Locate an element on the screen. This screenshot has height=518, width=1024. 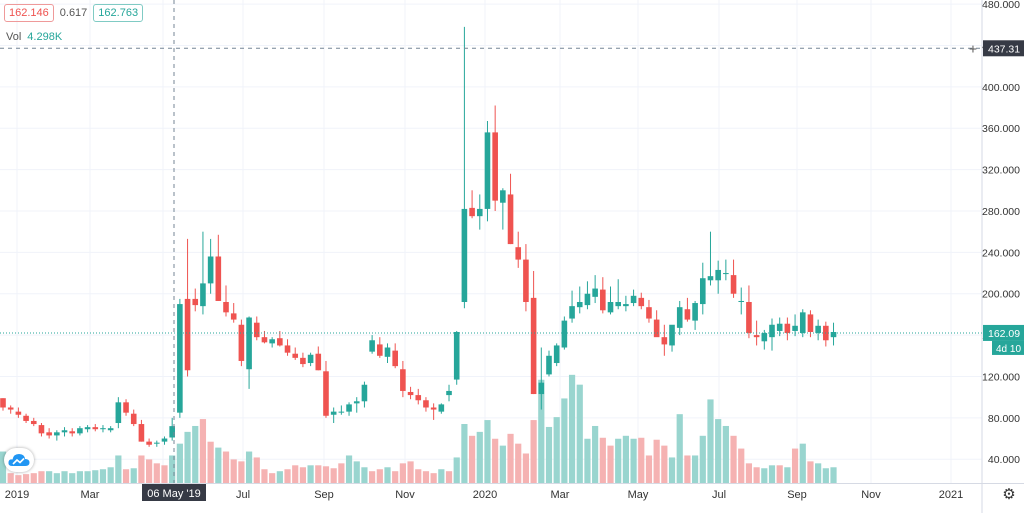
y-tick-label: 240.000 is located at coordinates (1001, 253).